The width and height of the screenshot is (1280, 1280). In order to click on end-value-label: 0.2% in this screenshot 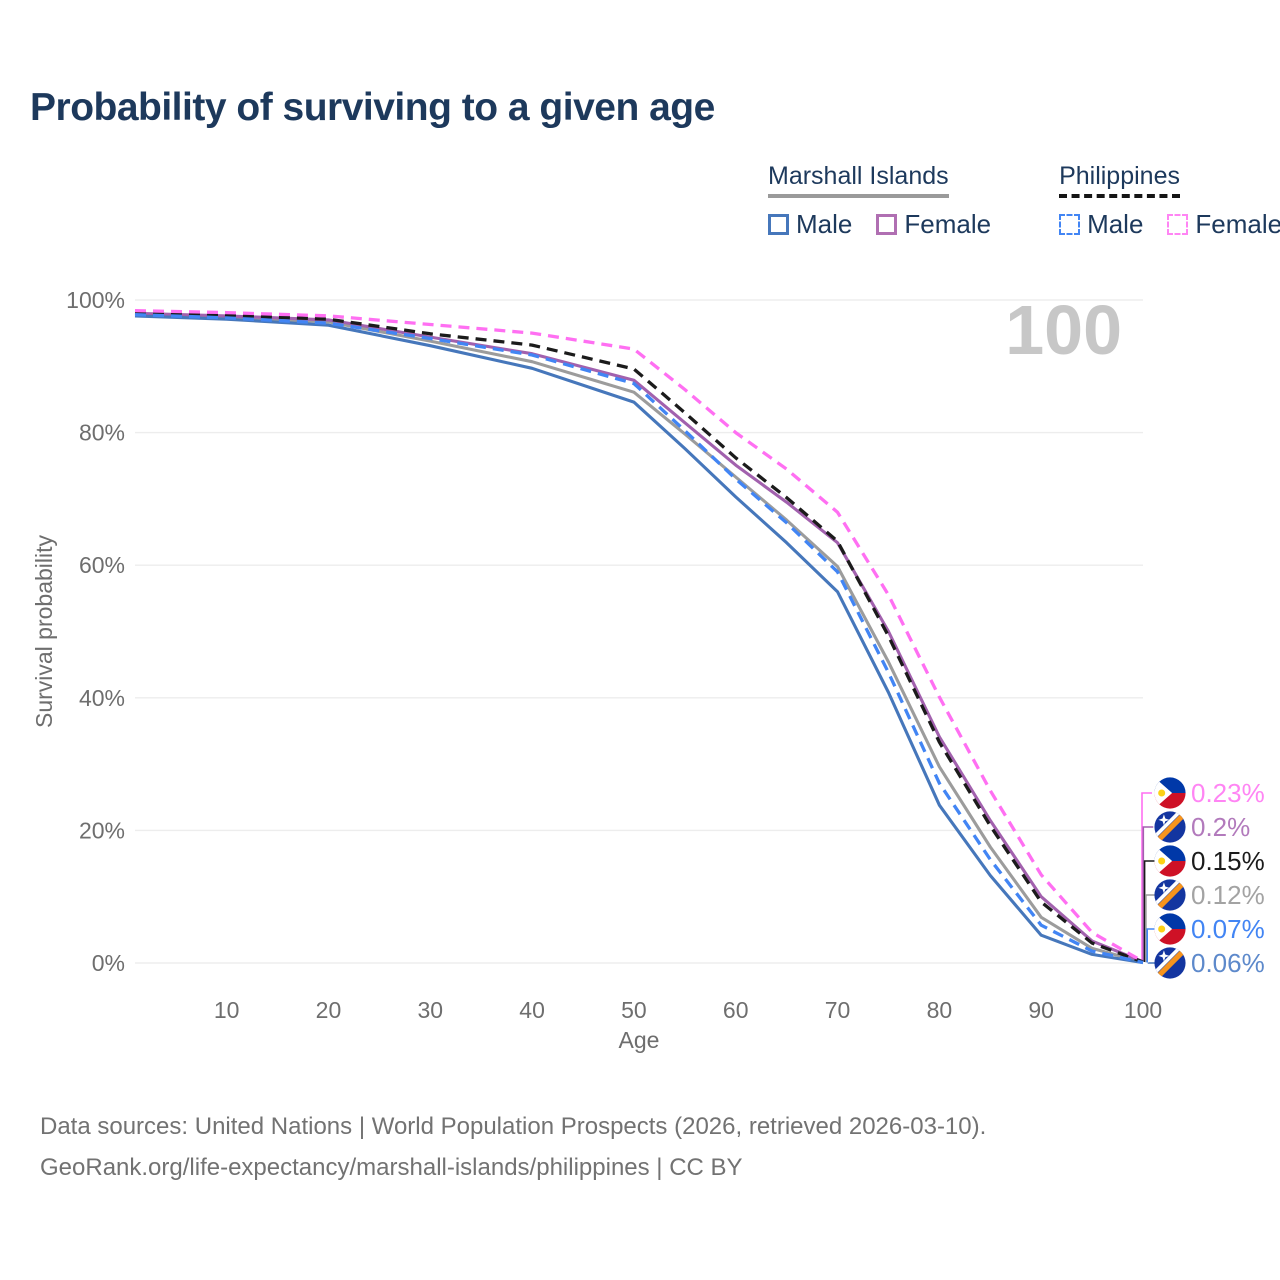, I will do `click(1202, 827)`.